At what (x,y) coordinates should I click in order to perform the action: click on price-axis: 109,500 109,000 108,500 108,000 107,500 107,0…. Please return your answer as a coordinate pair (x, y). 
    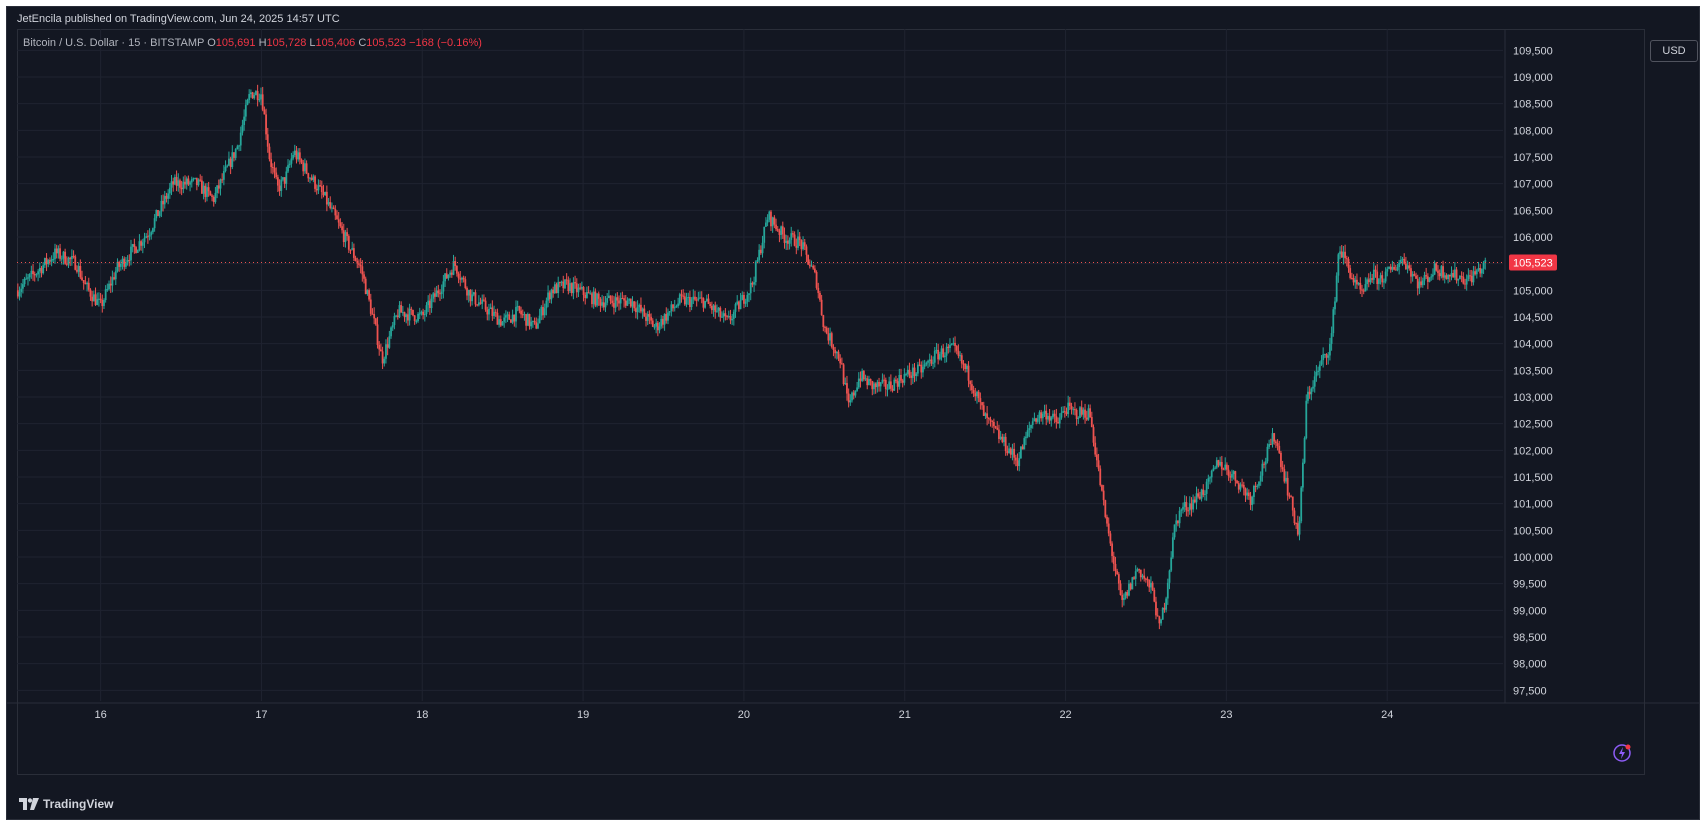
    Looking at the image, I should click on (1530, 366).